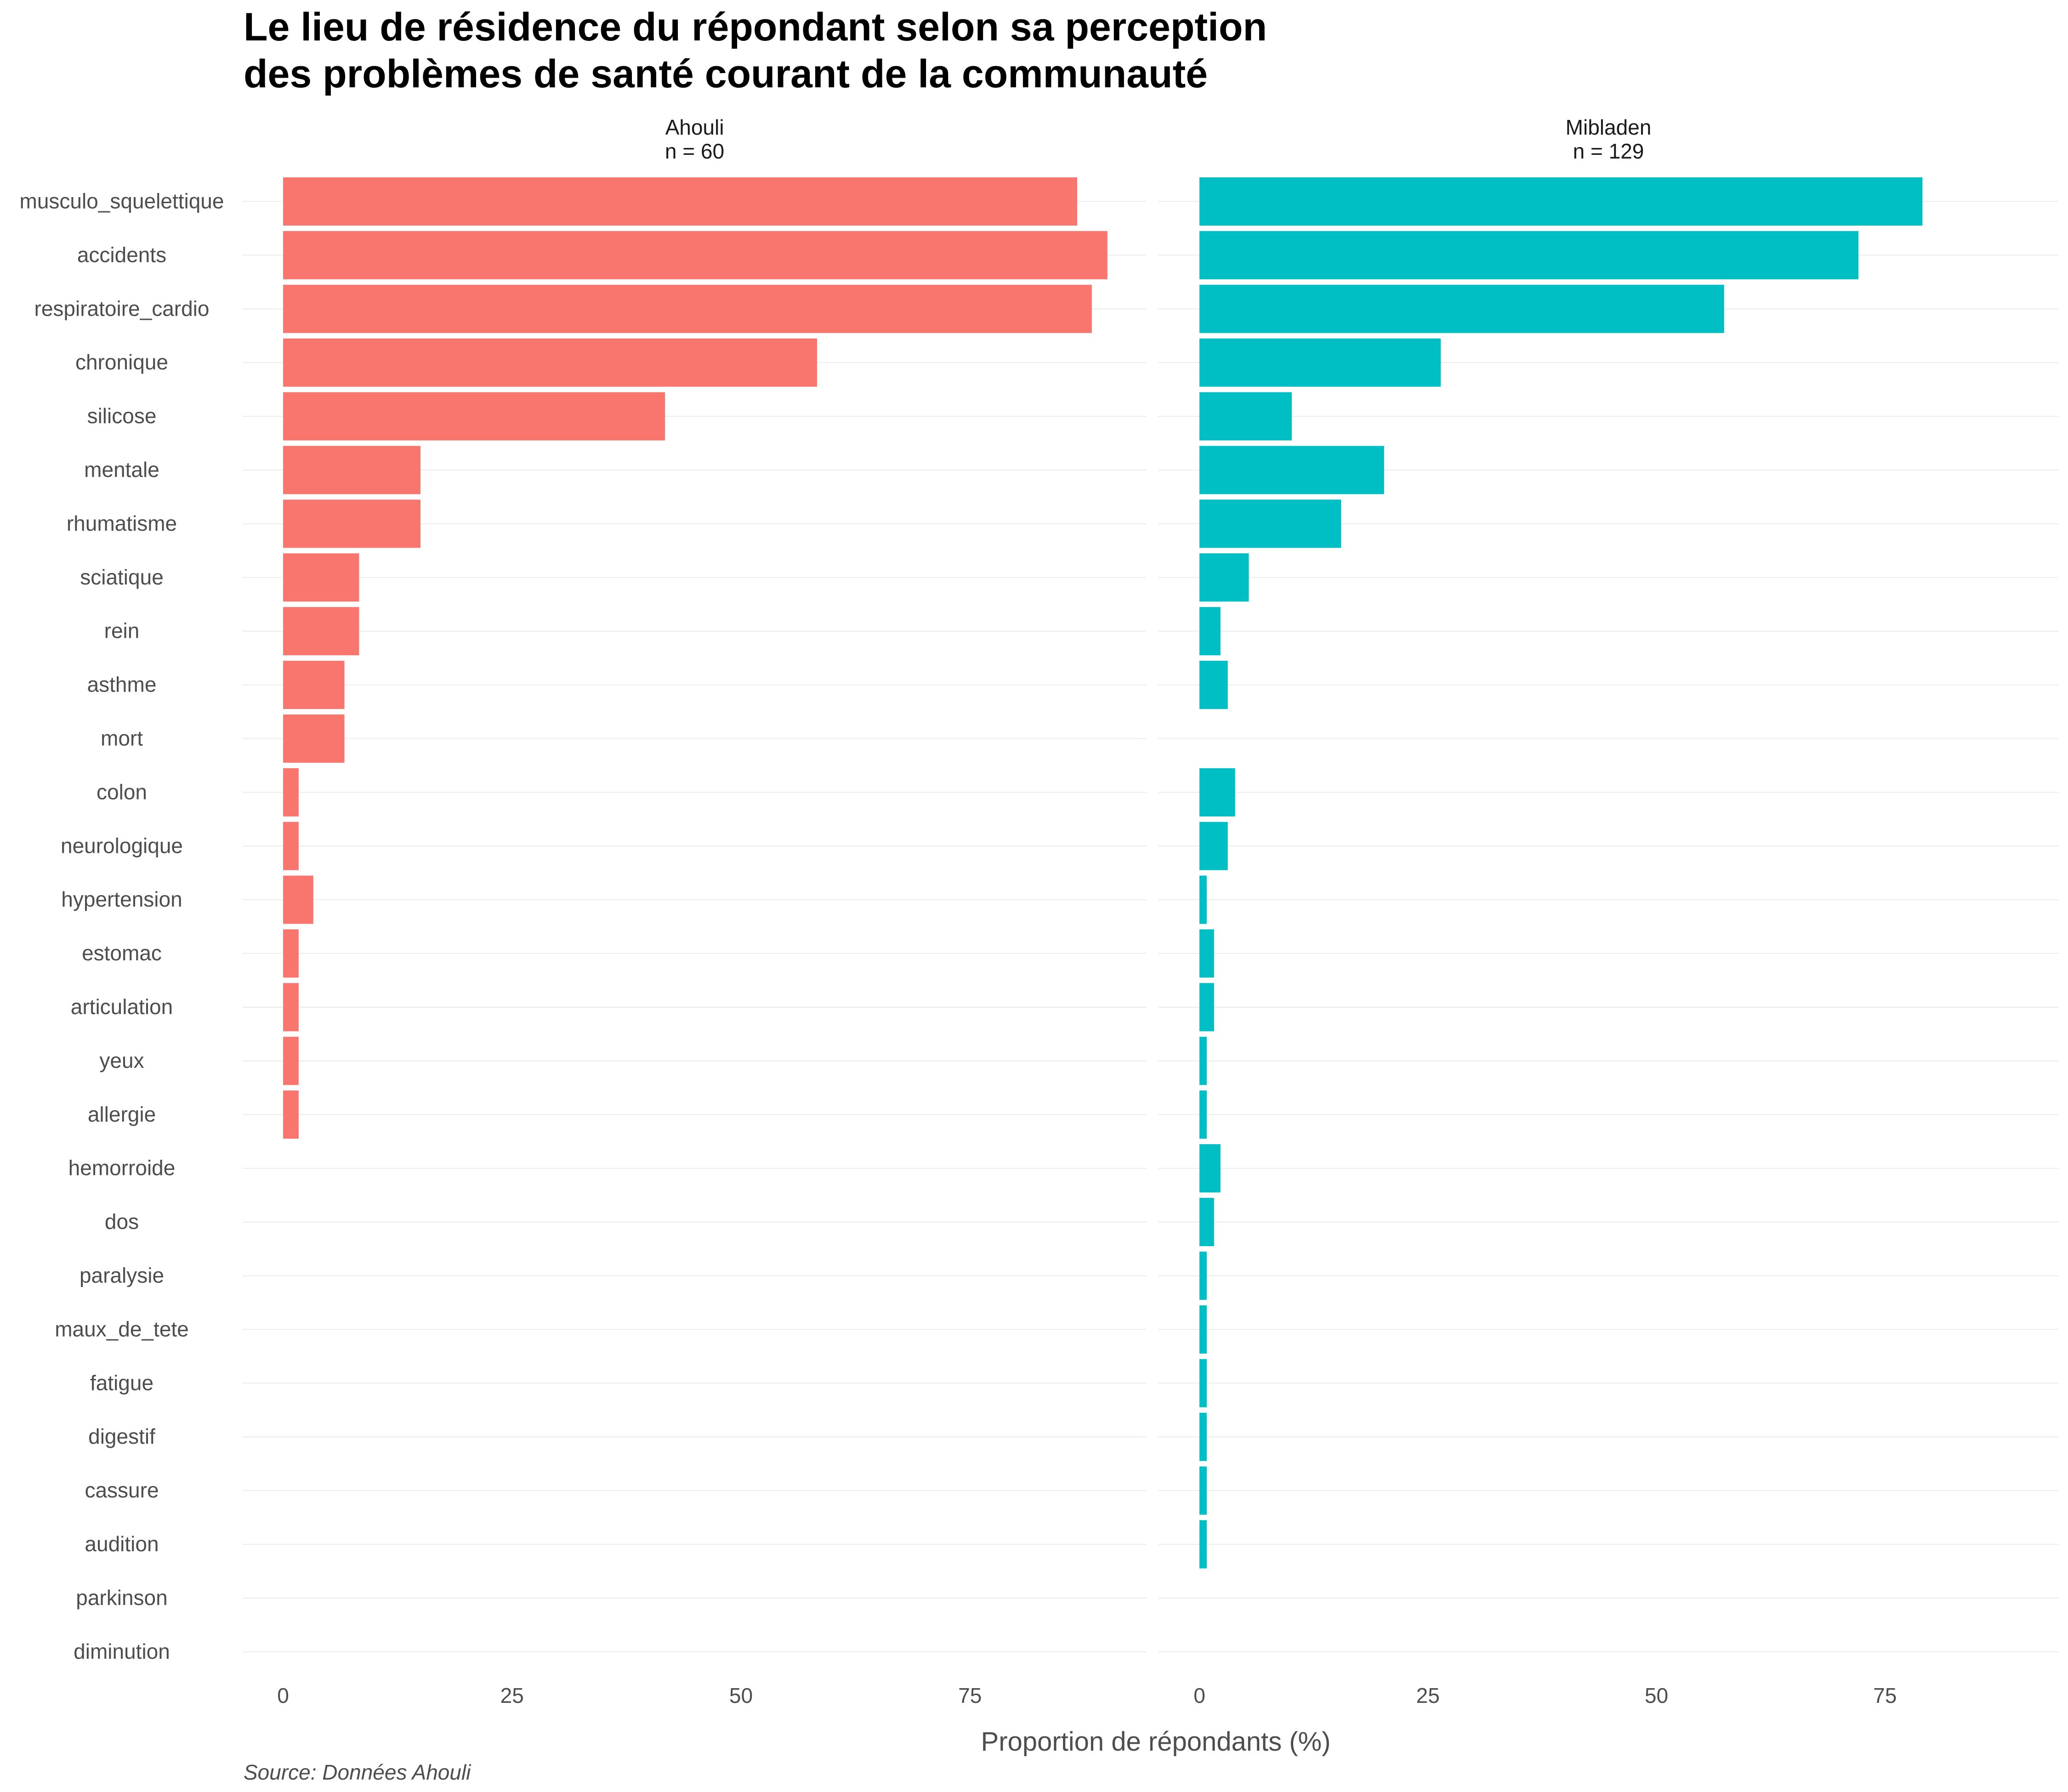 Image resolution: width=2068 pixels, height=1792 pixels. What do you see at coordinates (122, 685) in the screenshot?
I see `y-tick-label: asthme` at bounding box center [122, 685].